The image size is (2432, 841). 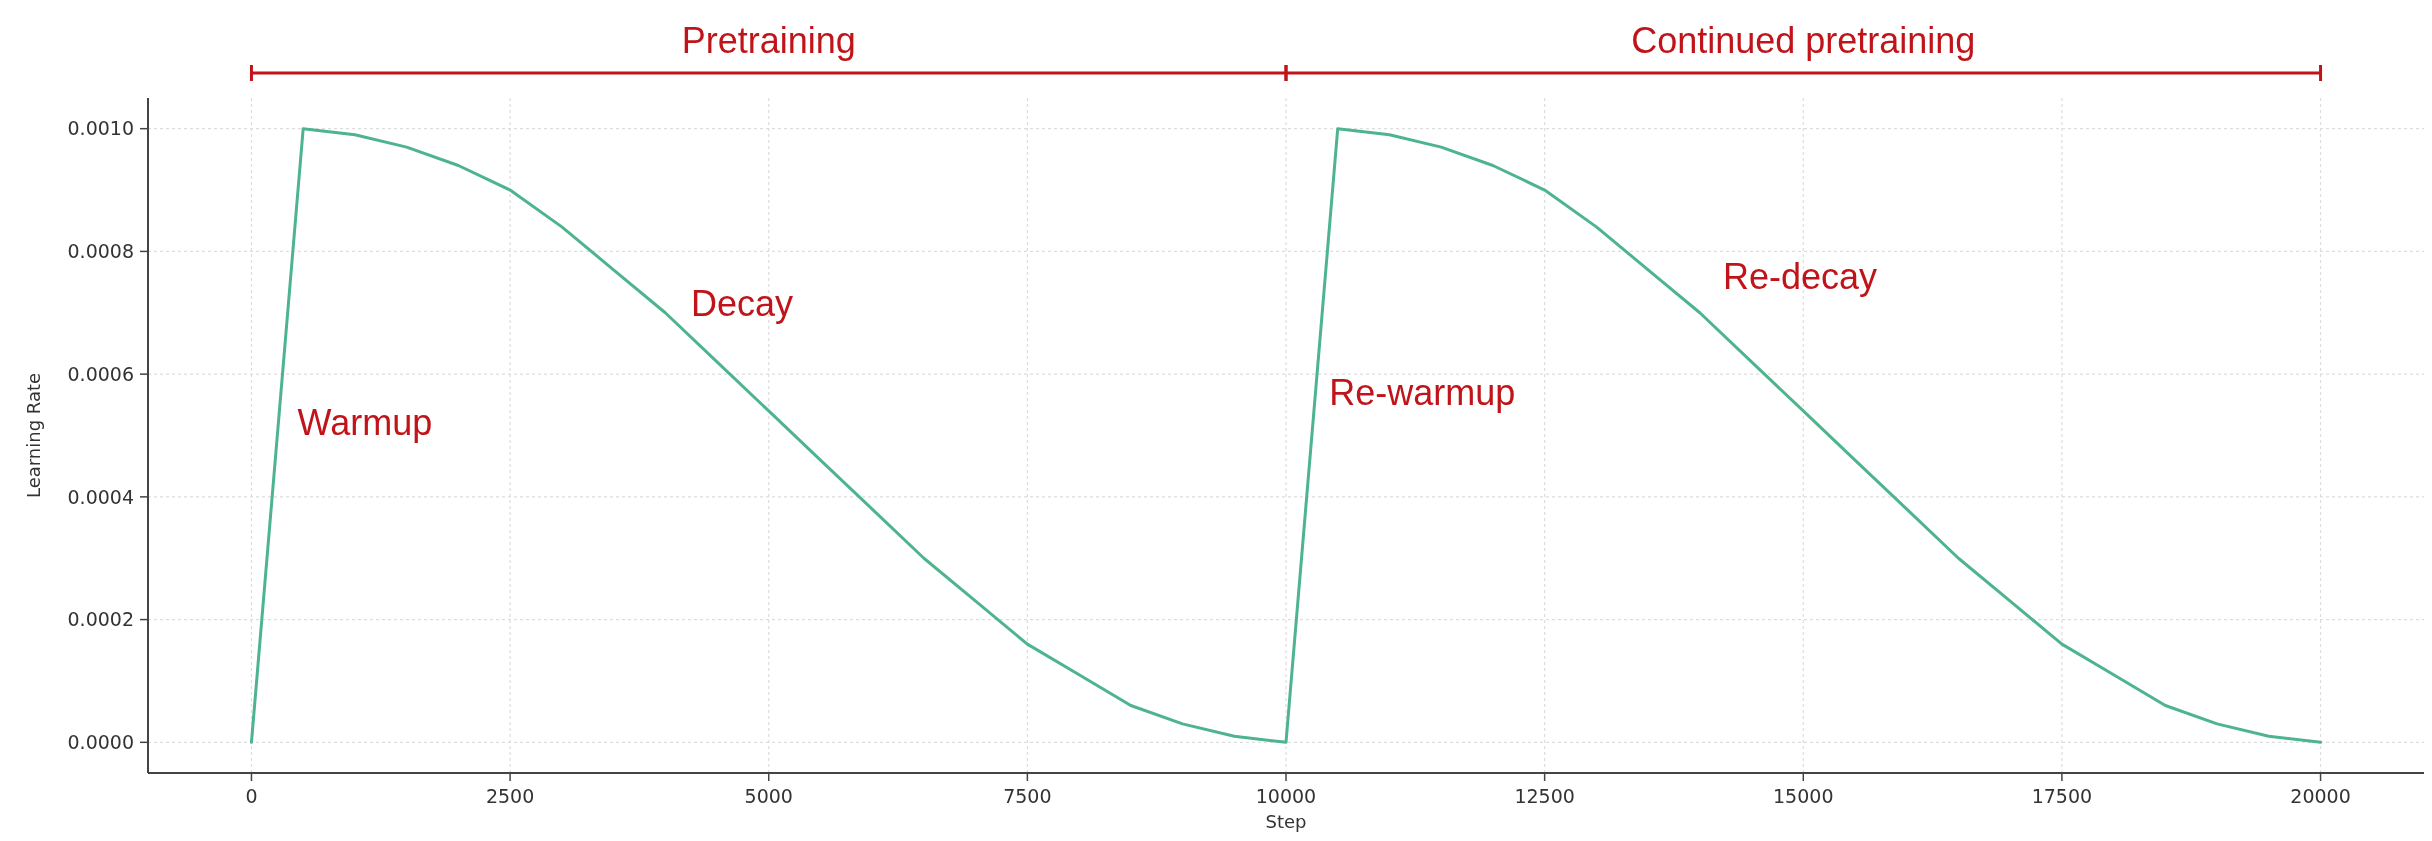 I want to click on x-tick-label: 17500, so click(x=2062, y=796).